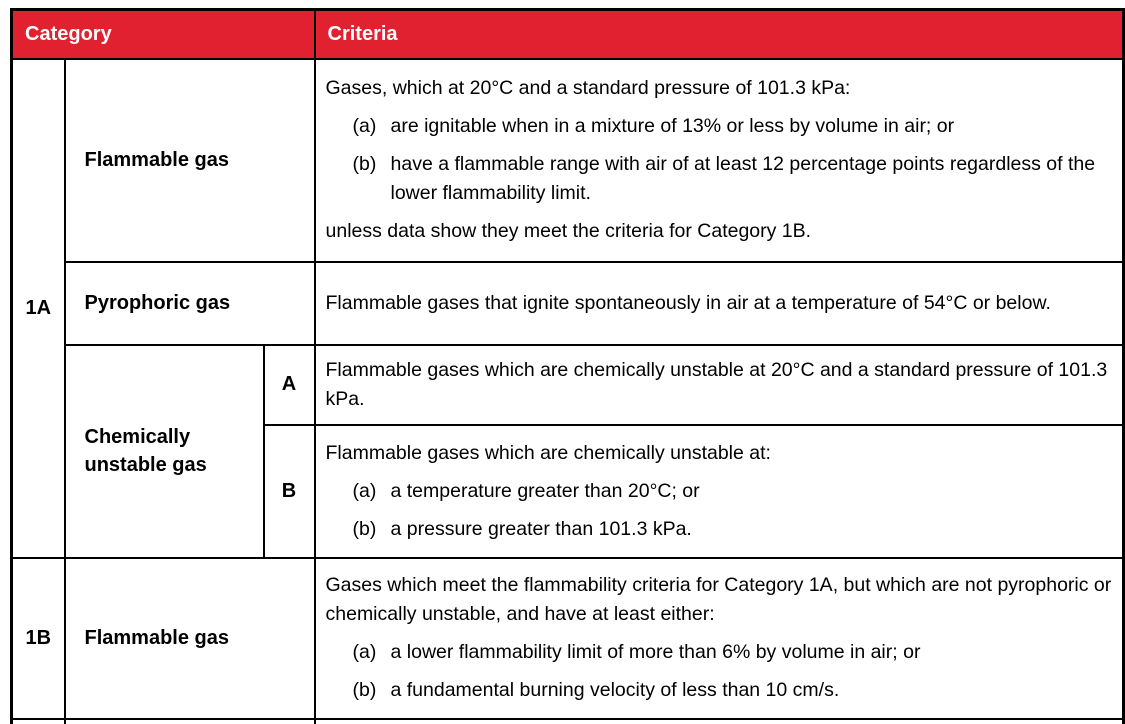 The image size is (1125, 724). Describe the element at coordinates (289, 384) in the screenshot. I see `sub-category-cell-a: A` at that location.